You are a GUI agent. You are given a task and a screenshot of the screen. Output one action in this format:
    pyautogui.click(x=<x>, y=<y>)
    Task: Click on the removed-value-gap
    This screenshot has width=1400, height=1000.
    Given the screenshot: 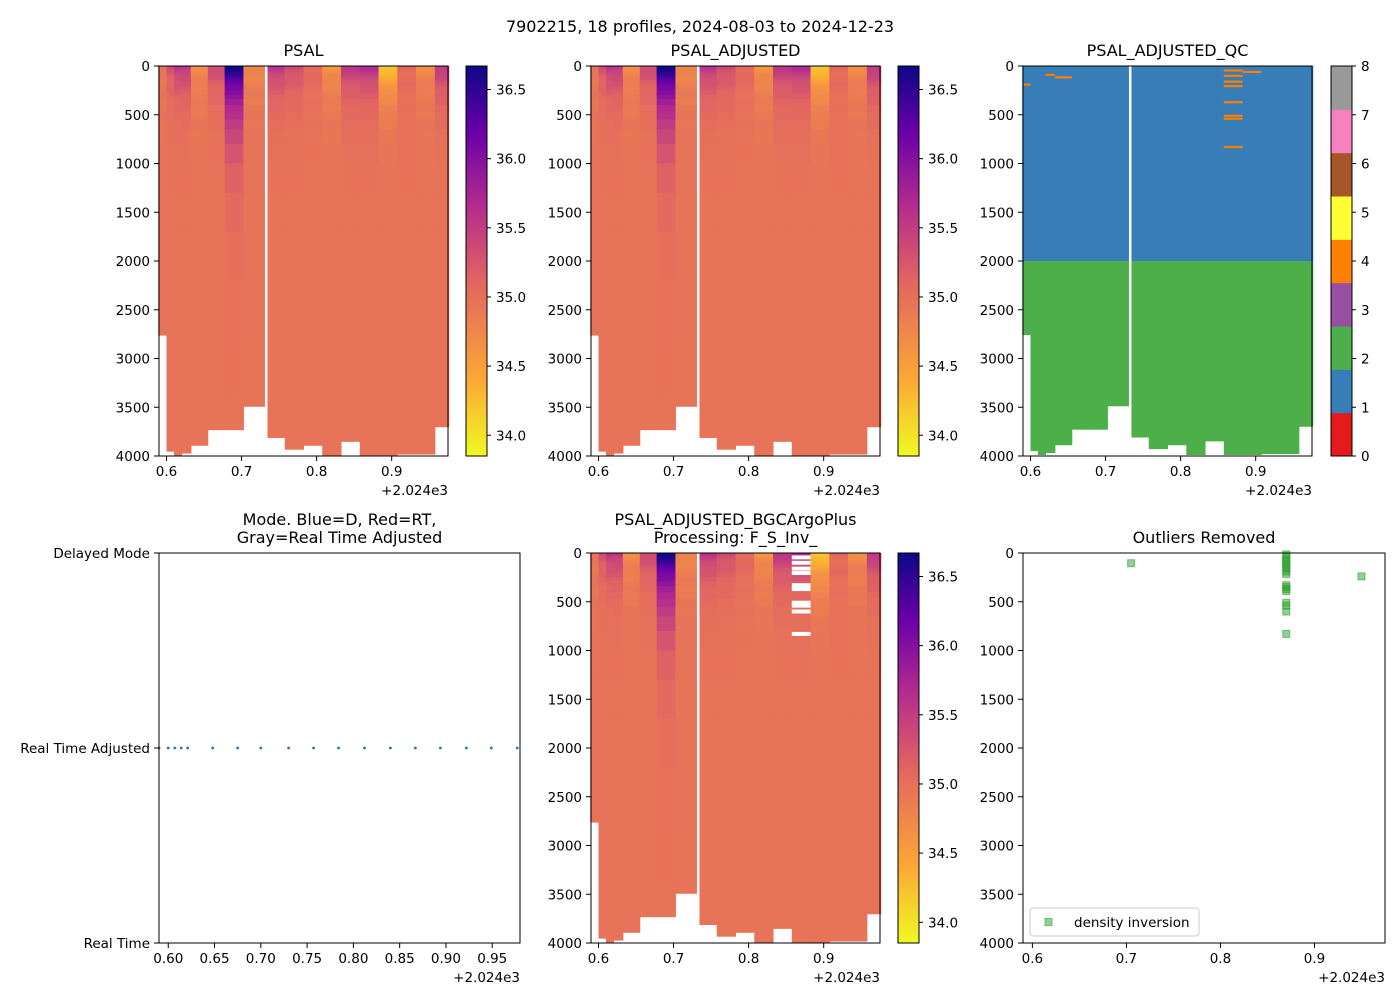 What is the action you would take?
    pyautogui.click(x=801, y=562)
    